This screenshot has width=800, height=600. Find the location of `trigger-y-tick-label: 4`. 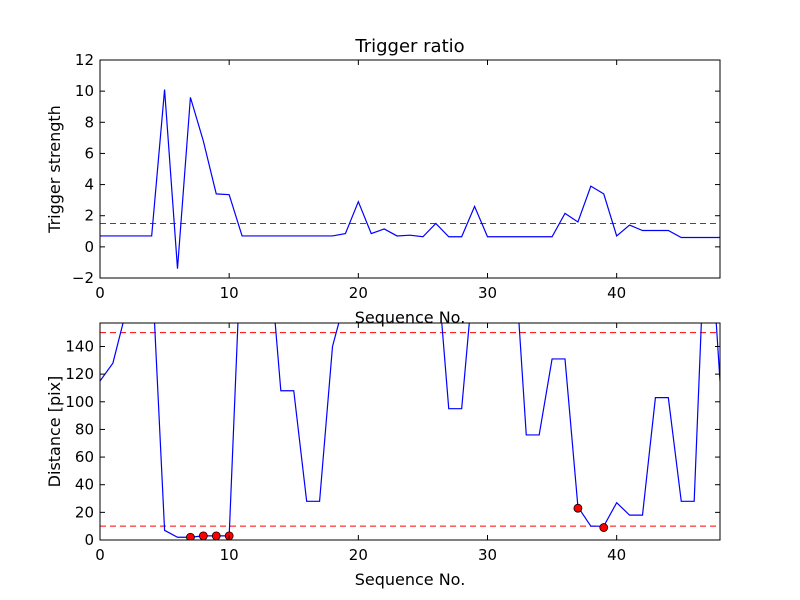

trigger-y-tick-label: 4 is located at coordinates (89, 185).